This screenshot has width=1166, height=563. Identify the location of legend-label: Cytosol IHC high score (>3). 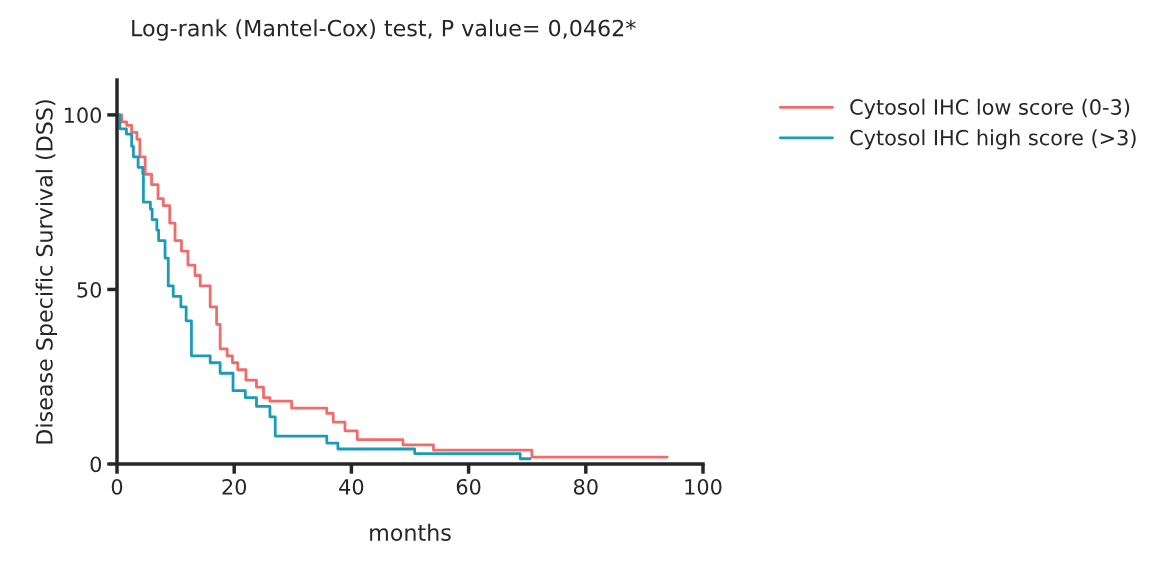
(993, 139).